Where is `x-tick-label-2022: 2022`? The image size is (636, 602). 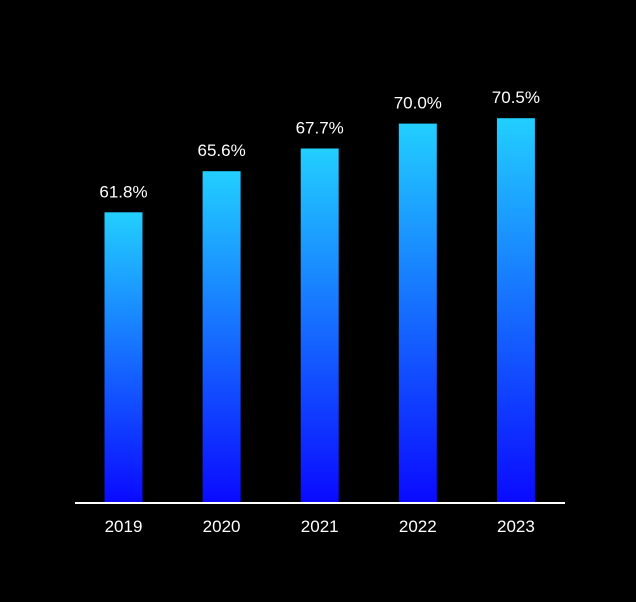 x-tick-label-2022: 2022 is located at coordinates (418, 526).